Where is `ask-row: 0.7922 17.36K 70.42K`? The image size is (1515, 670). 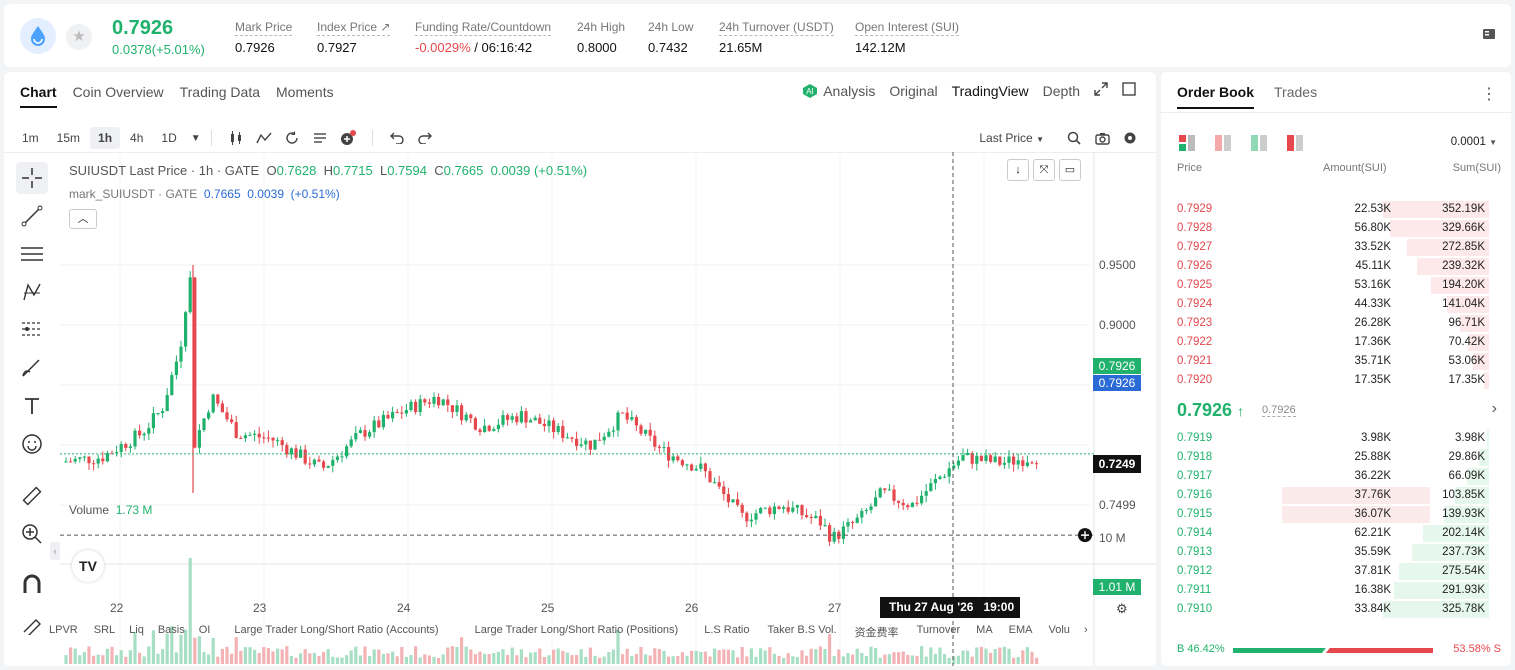
ask-row: 0.7922 17.36K 70.42K is located at coordinates (1331, 342).